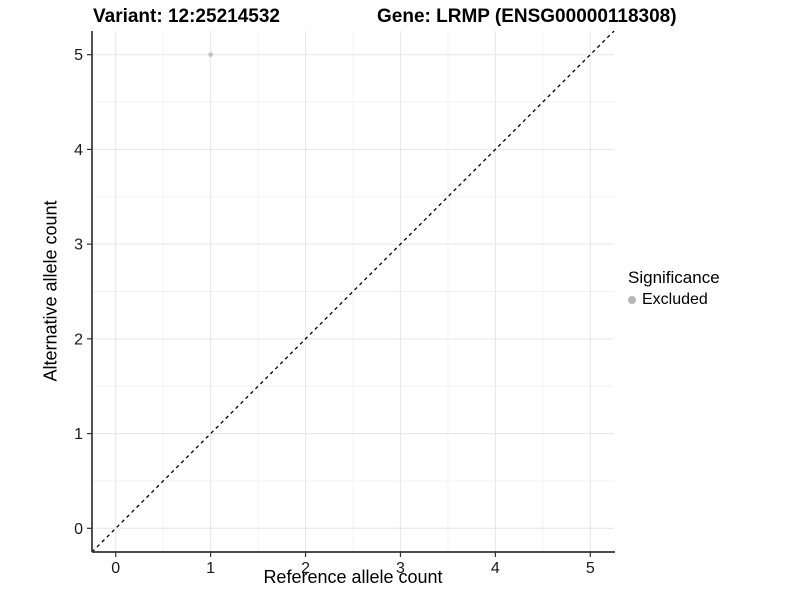 The width and height of the screenshot is (800, 600). What do you see at coordinates (50, 291) in the screenshot?
I see `y-axis-title: Alternative allele count` at bounding box center [50, 291].